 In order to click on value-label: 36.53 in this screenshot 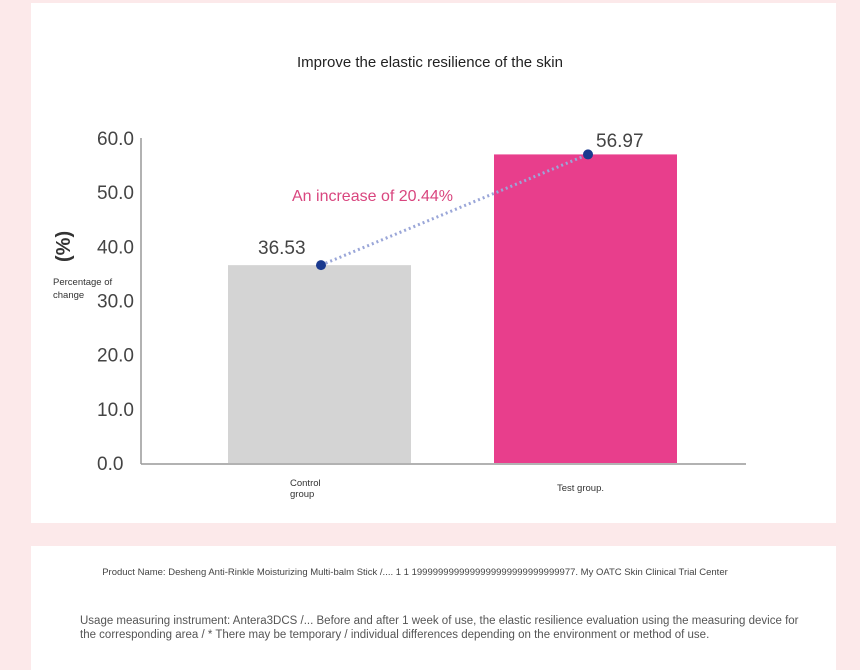, I will do `click(282, 248)`.